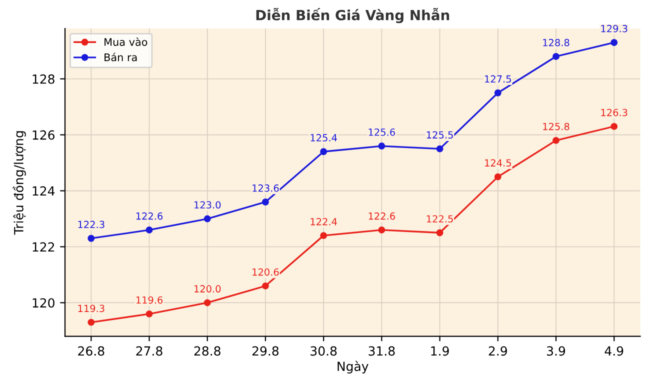  What do you see at coordinates (323, 222) in the screenshot?
I see `data-label: 122.4` at bounding box center [323, 222].